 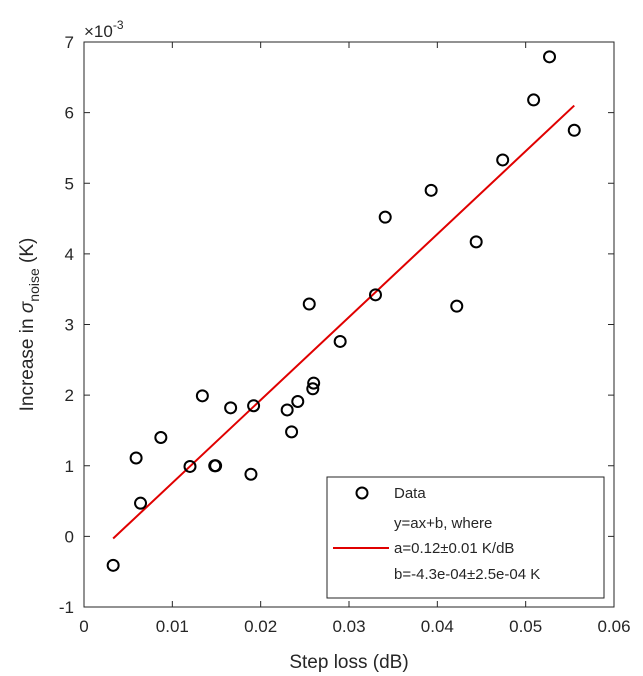 I want to click on legend-fit-line-1: y=ax+b, where, so click(x=443, y=523).